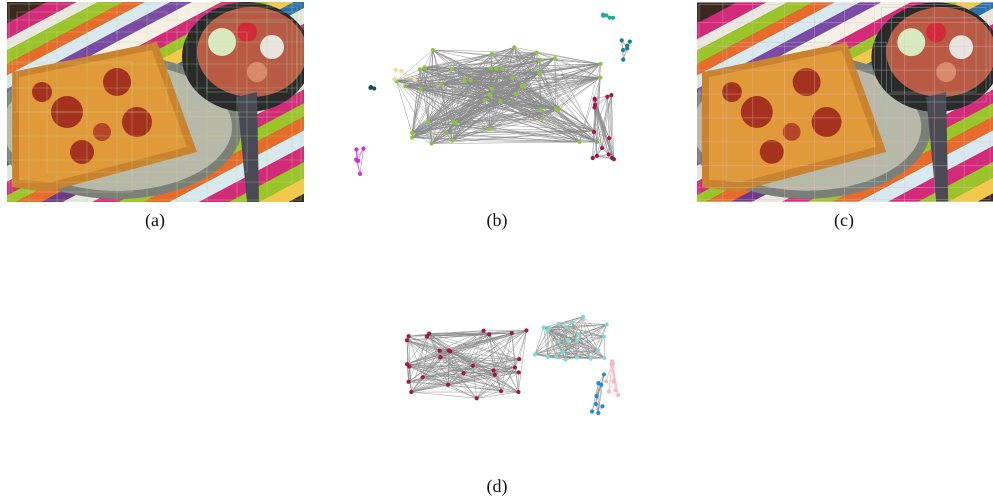 The height and width of the screenshot is (499, 993). I want to click on photo-c, so click(845, 102).